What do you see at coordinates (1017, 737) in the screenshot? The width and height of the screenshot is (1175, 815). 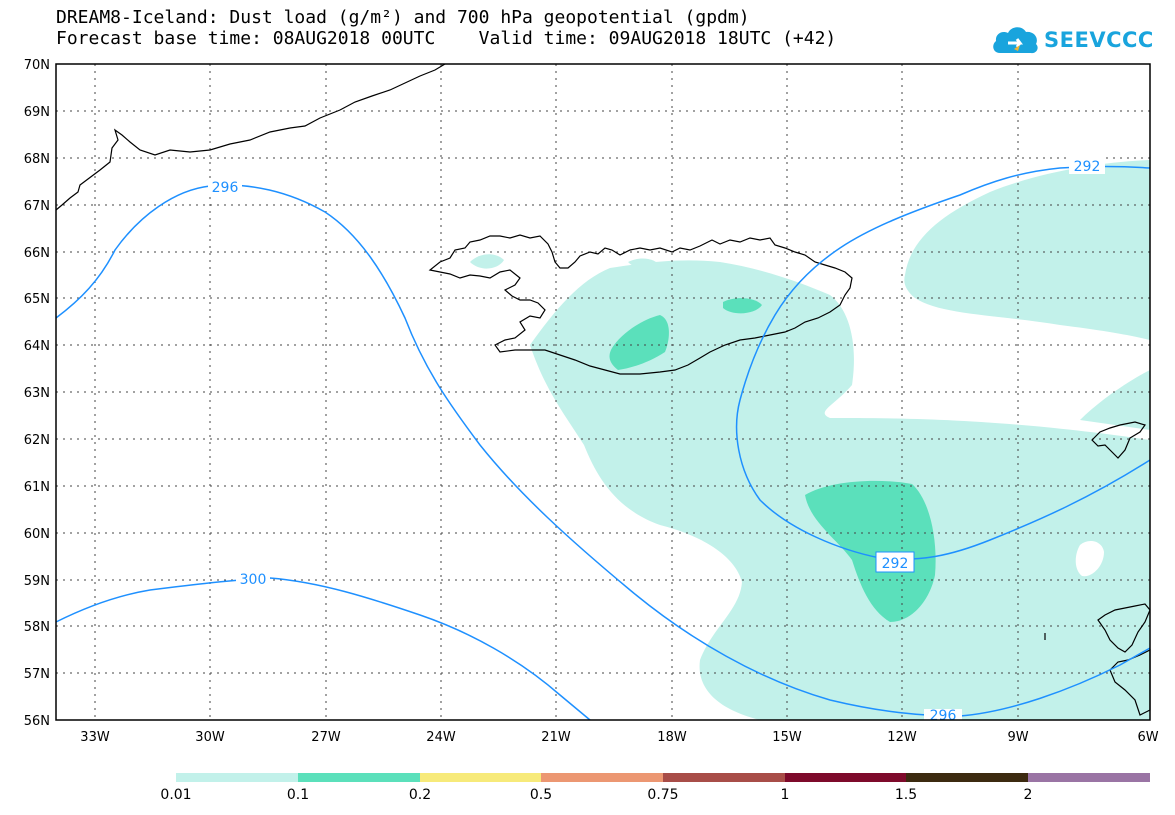 I see `lon-label: 9W` at bounding box center [1017, 737].